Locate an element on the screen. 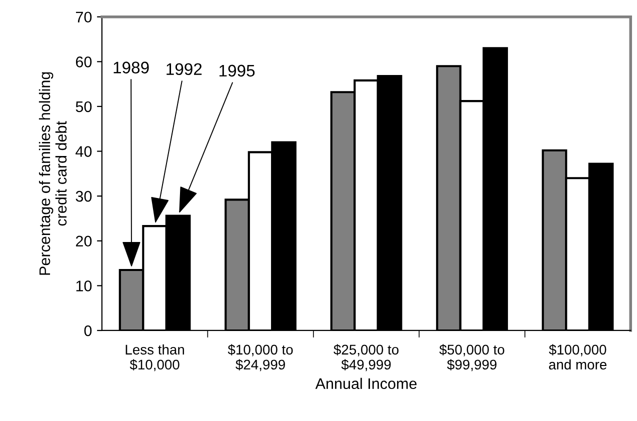  y-tick-label: 0 is located at coordinates (88, 330).